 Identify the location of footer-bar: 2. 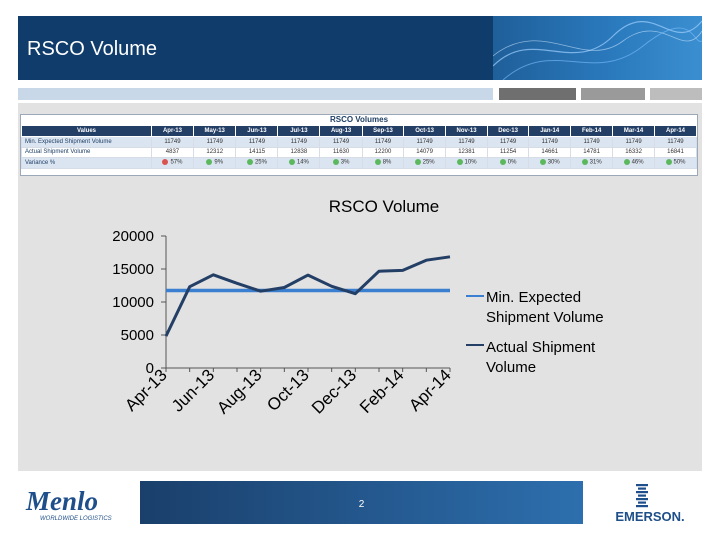
(361, 502).